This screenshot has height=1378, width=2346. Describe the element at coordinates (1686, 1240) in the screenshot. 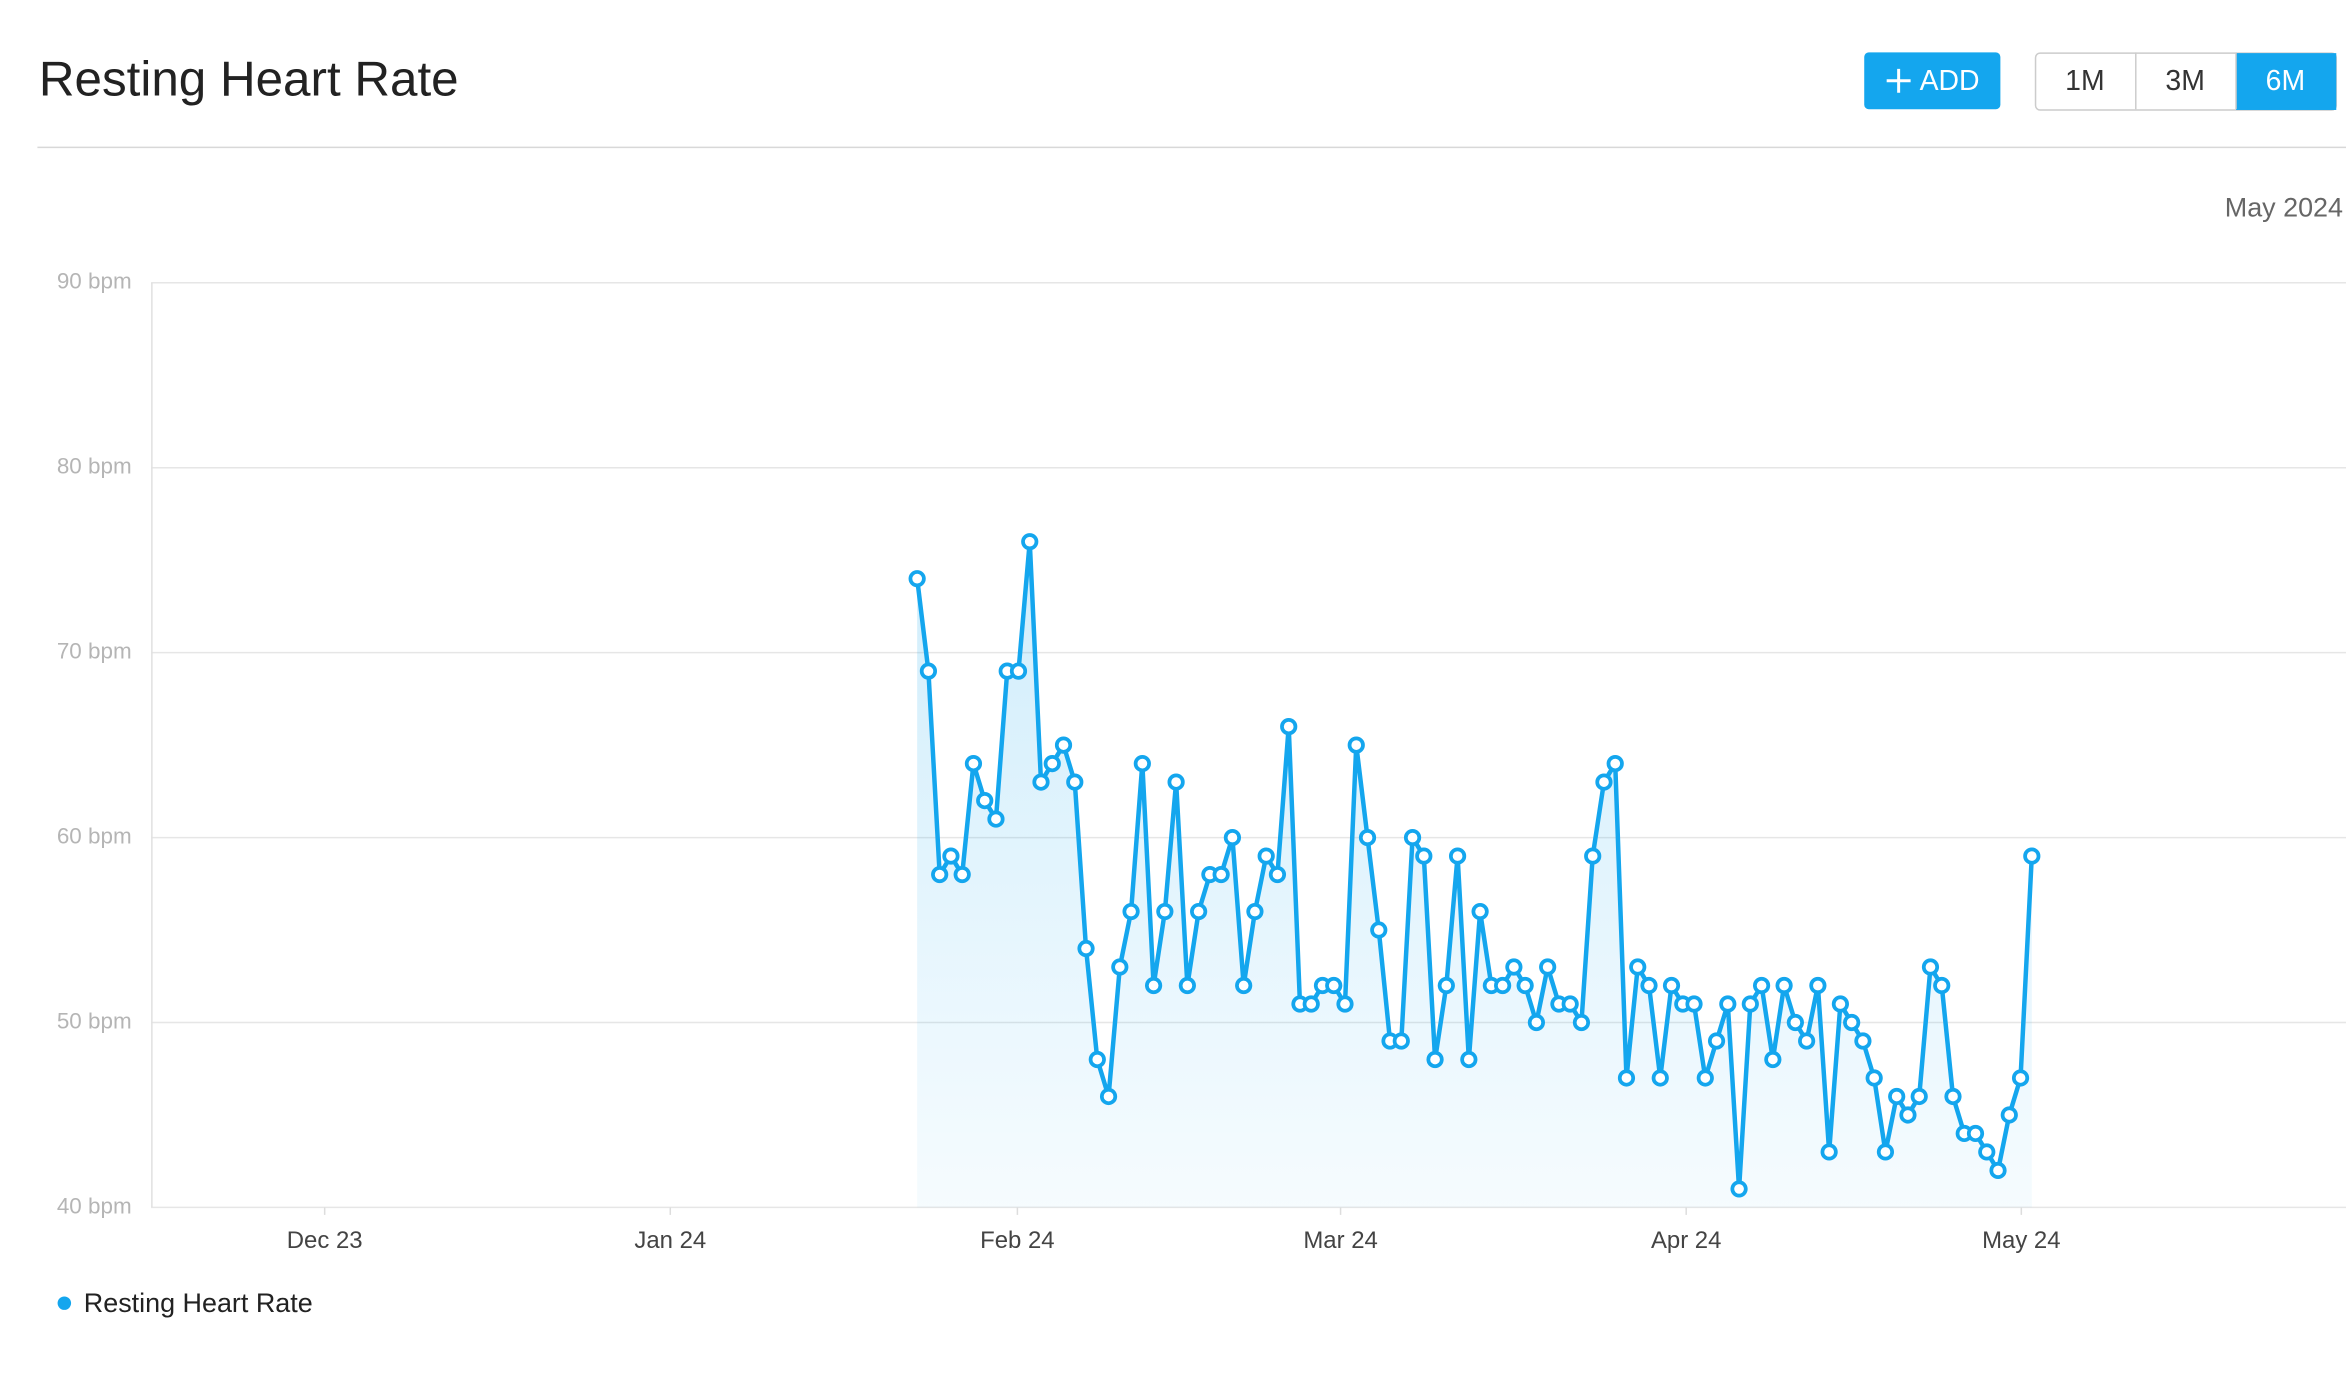

I see `x-tick-label: Apr 24` at that location.